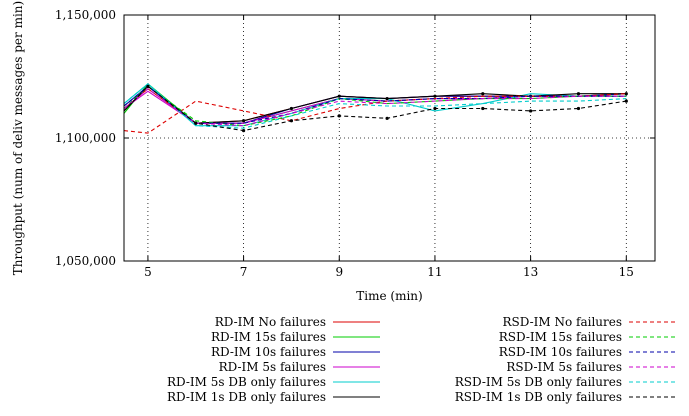 The height and width of the screenshot is (416, 689). What do you see at coordinates (268, 352) in the screenshot?
I see `legend-label: RD-IM 10s failures` at bounding box center [268, 352].